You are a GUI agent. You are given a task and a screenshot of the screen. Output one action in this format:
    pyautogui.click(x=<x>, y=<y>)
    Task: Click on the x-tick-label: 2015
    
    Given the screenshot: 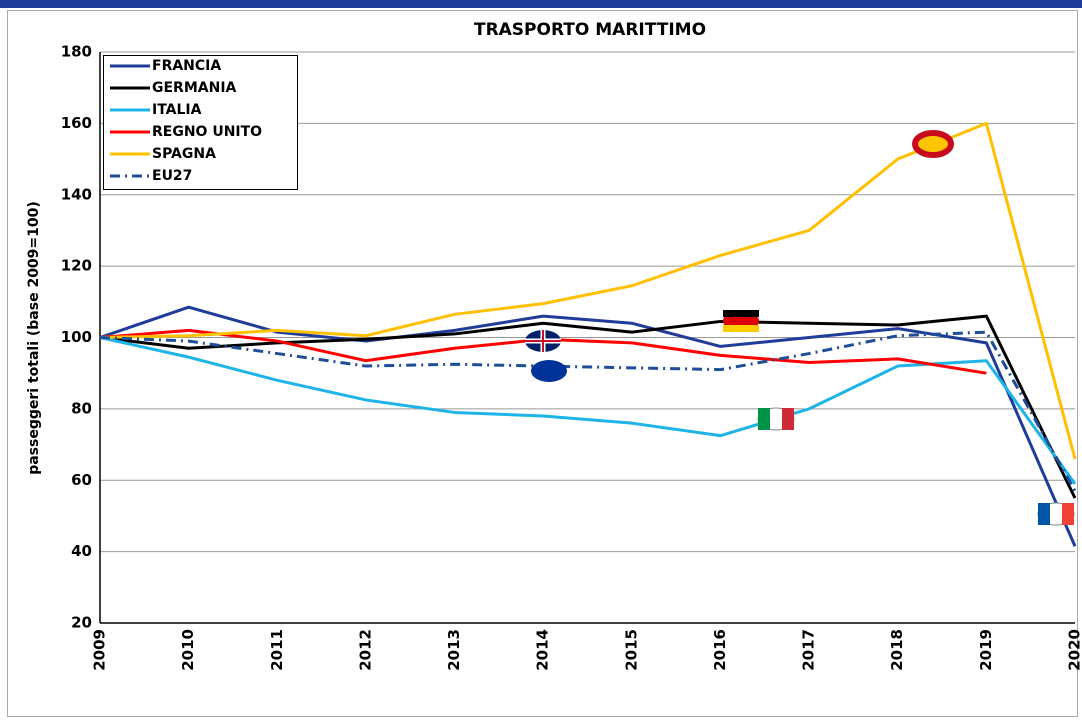 What is the action you would take?
    pyautogui.click(x=631, y=650)
    